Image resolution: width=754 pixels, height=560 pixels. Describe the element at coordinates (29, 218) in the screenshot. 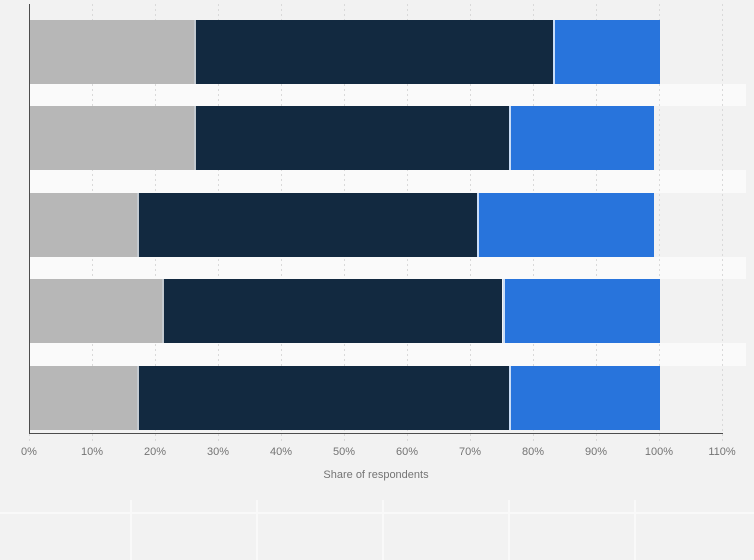

I see `y-axis-line` at that location.